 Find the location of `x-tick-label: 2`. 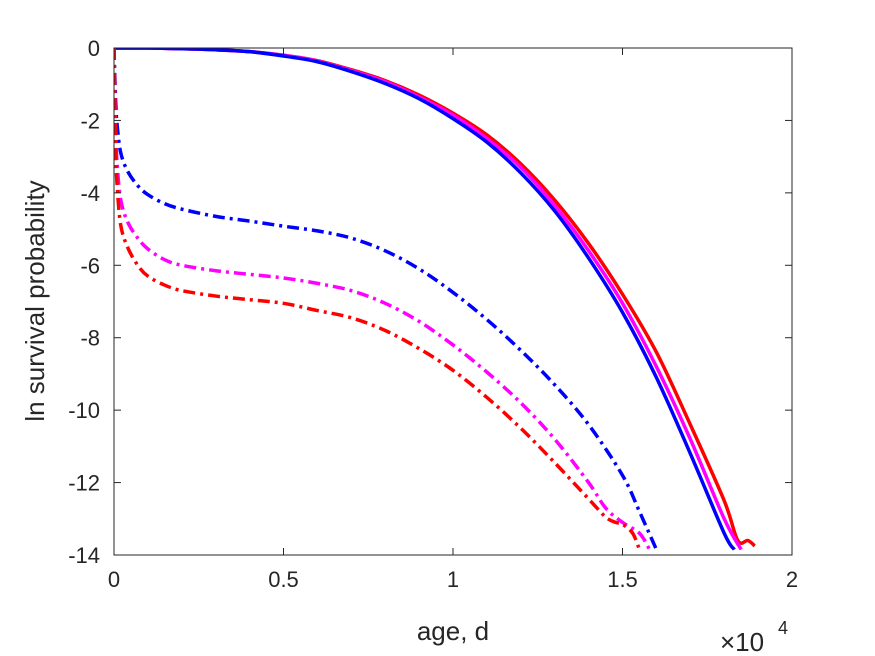

x-tick-label: 2 is located at coordinates (792, 579).